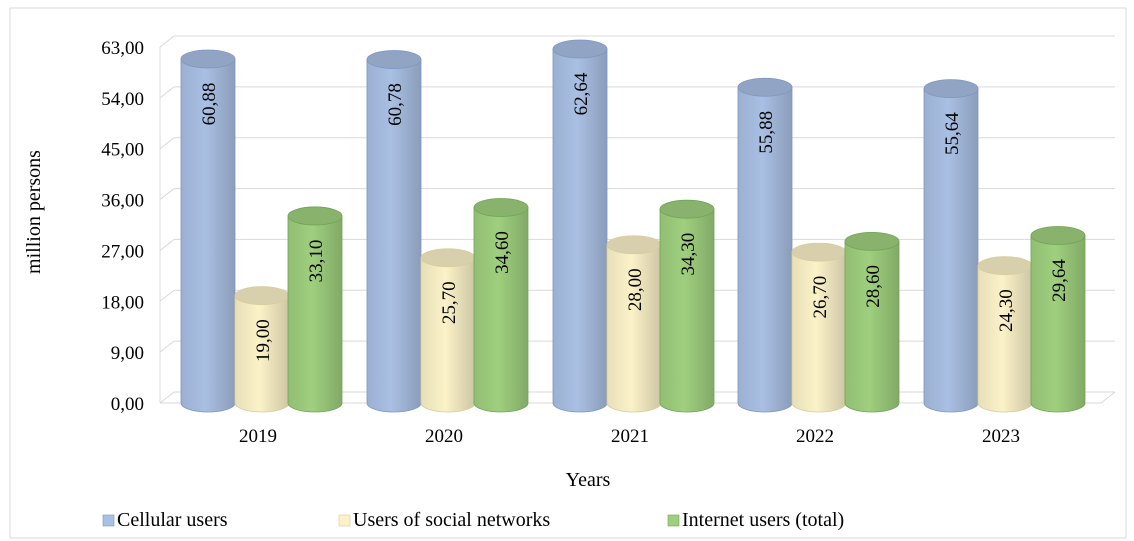 This screenshot has width=1134, height=541. I want to click on bar: 33,10, so click(315, 309).